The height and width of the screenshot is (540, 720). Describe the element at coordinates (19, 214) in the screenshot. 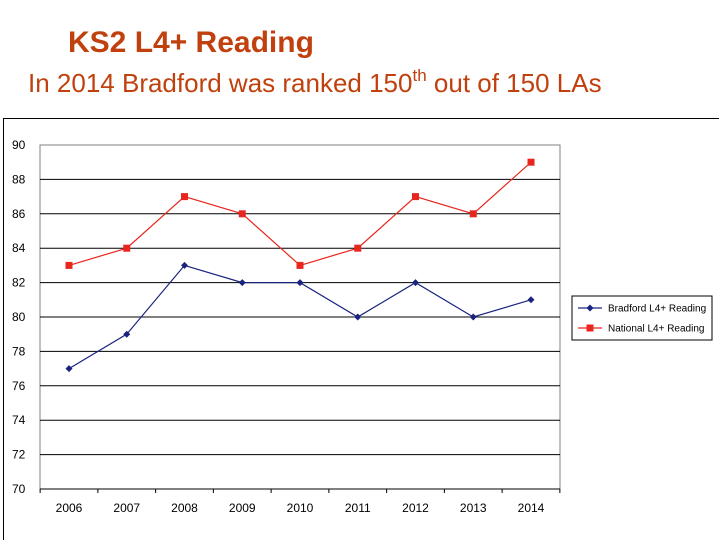

I see `y-tick-label: 86` at that location.